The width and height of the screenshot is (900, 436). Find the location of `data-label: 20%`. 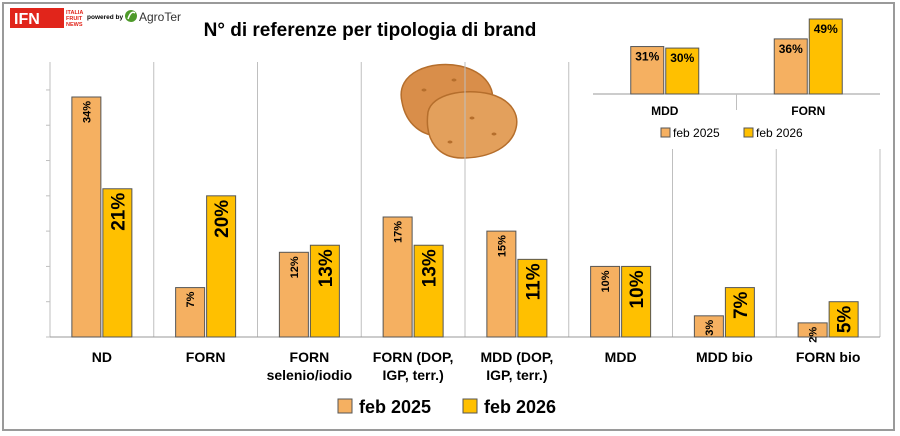

data-label: 20% is located at coordinates (222, 219).